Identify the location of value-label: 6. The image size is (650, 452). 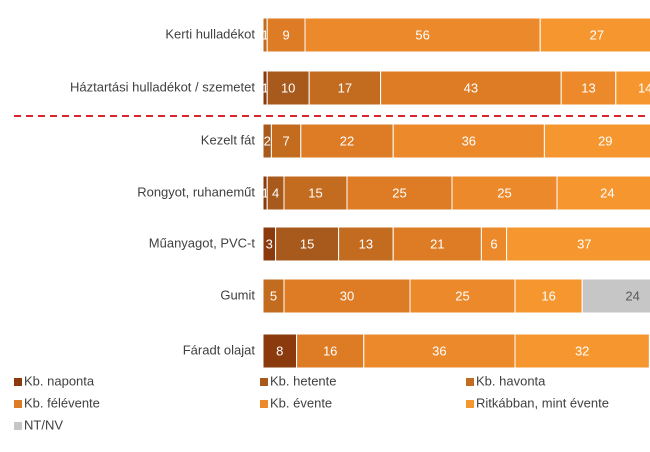
(493, 243).